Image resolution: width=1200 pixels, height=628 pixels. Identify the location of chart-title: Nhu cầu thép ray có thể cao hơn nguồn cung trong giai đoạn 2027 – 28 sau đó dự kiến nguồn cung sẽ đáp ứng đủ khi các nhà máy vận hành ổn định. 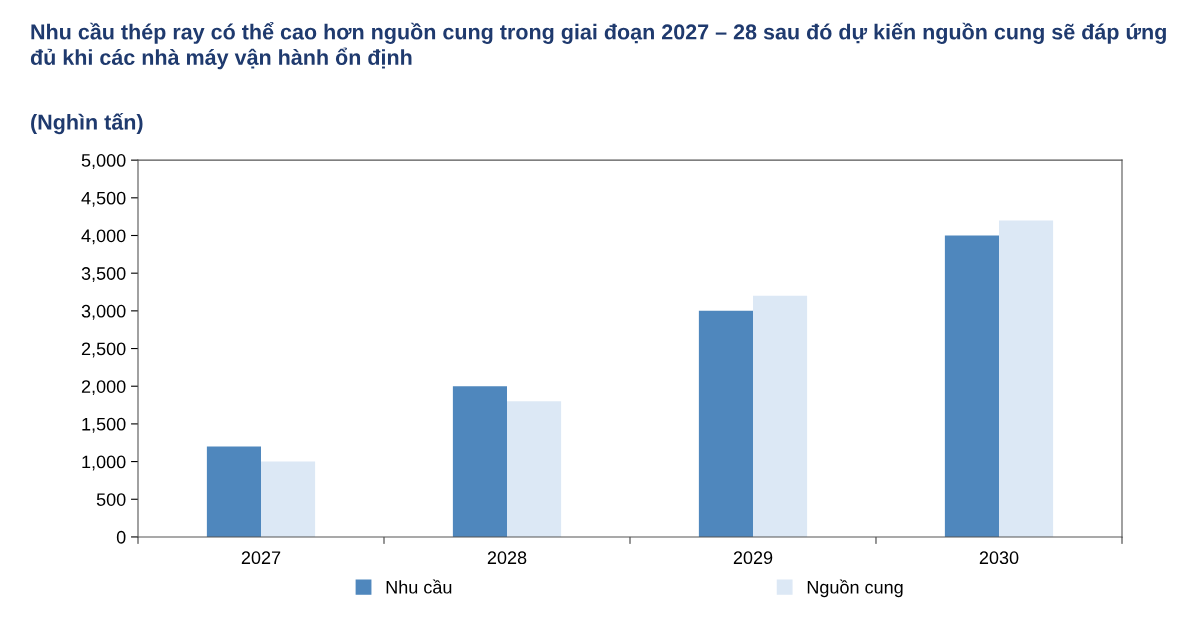
(598, 45).